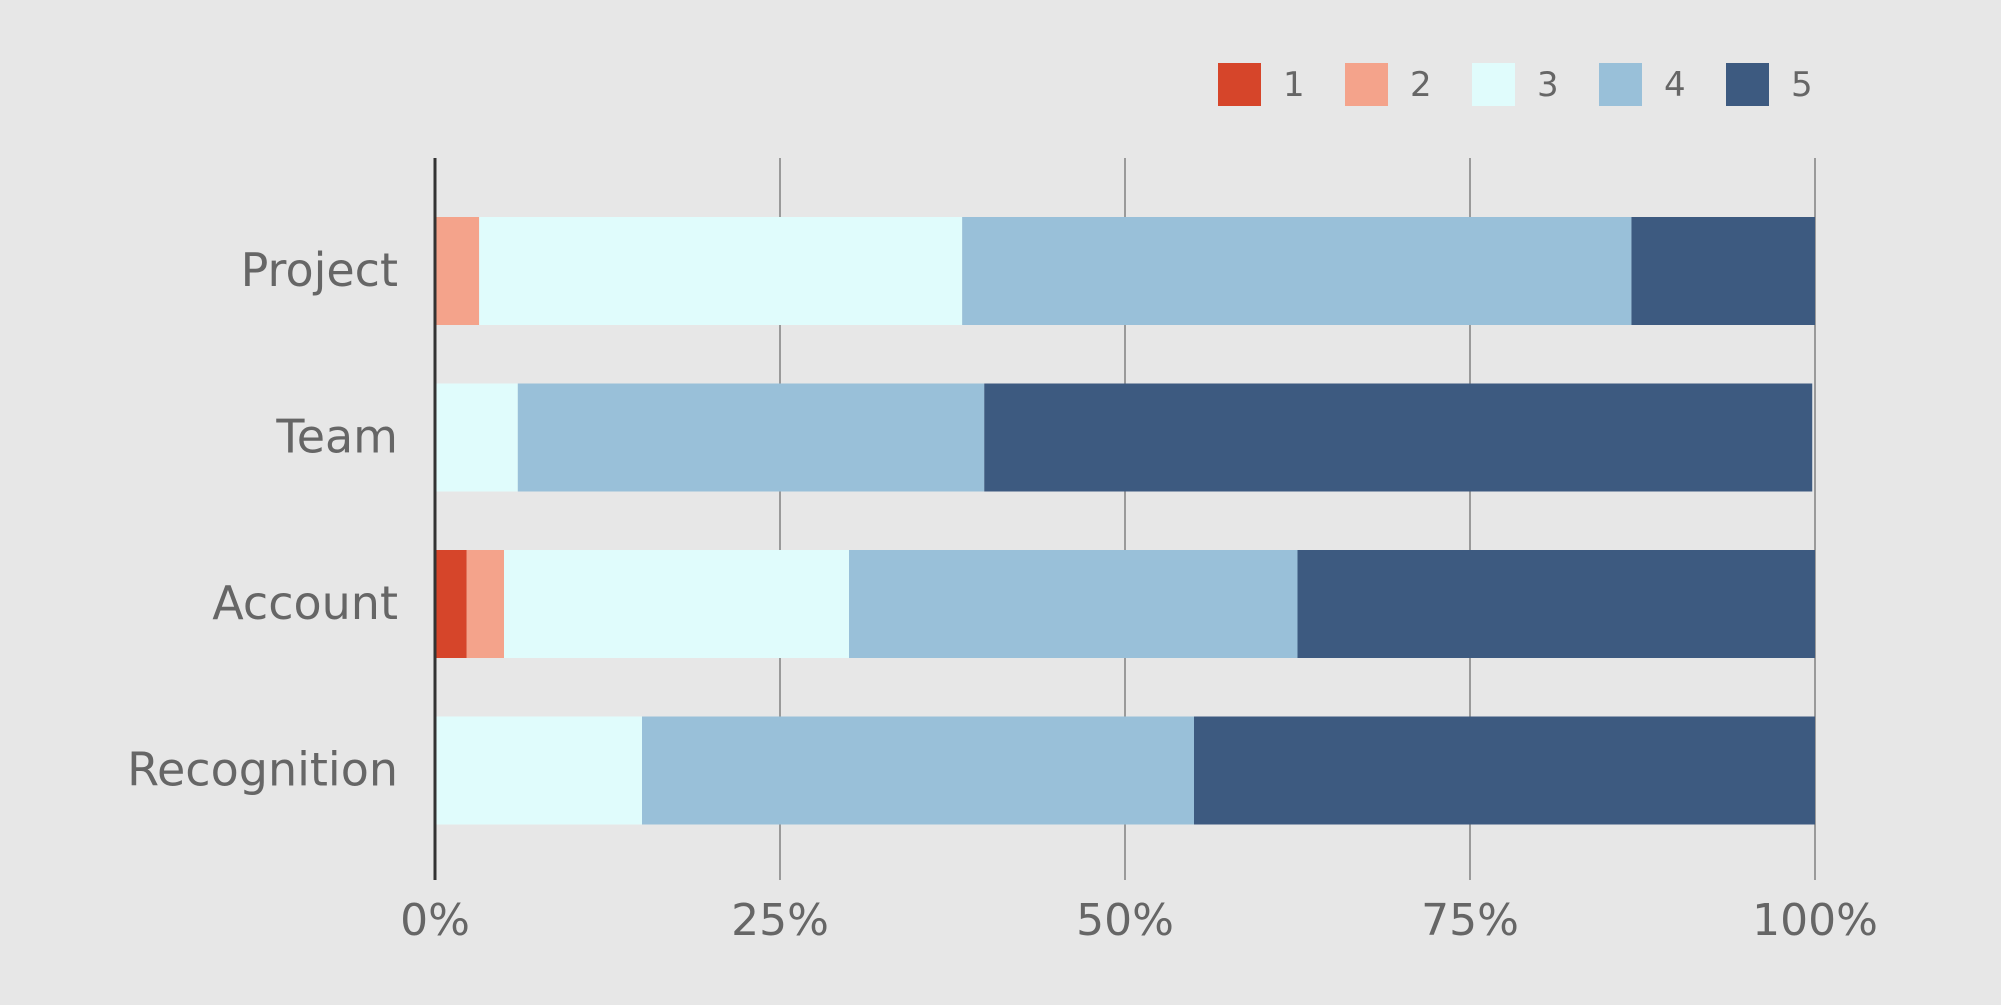  Describe the element at coordinates (1470, 920) in the screenshot. I see `x-tick-label: 75%` at that location.